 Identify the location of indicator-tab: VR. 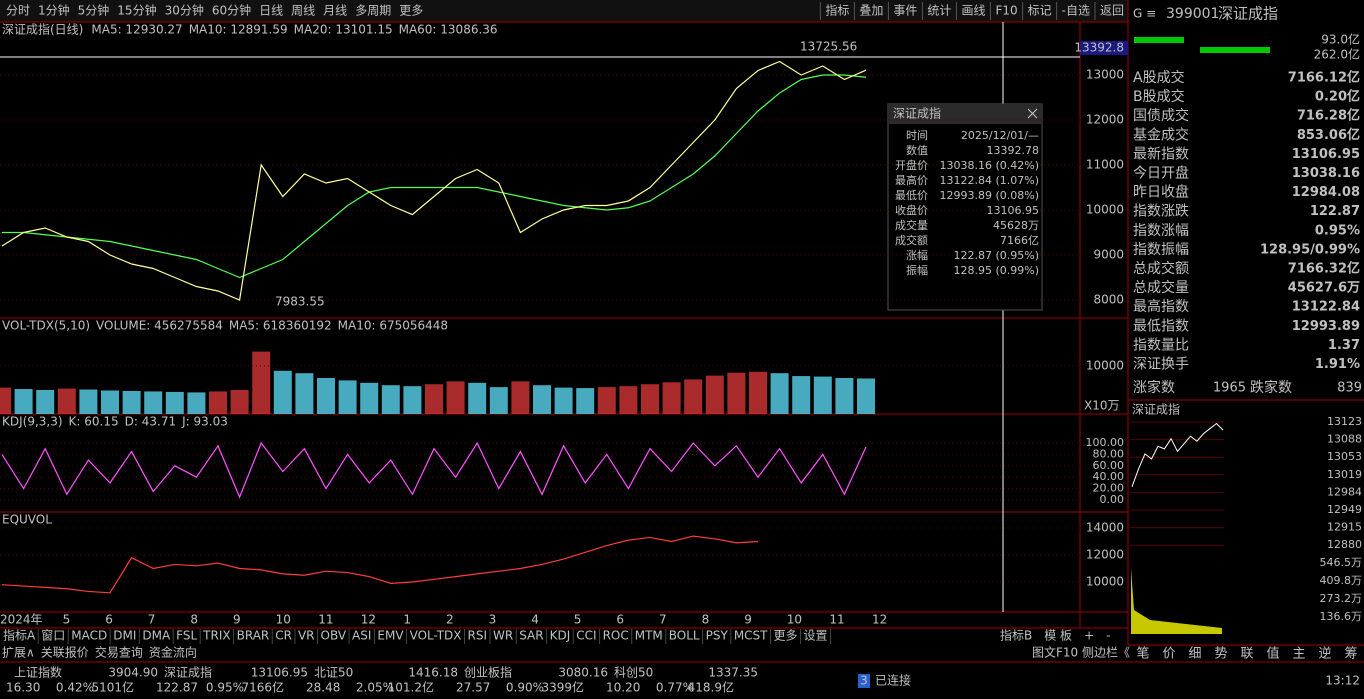
(306, 636).